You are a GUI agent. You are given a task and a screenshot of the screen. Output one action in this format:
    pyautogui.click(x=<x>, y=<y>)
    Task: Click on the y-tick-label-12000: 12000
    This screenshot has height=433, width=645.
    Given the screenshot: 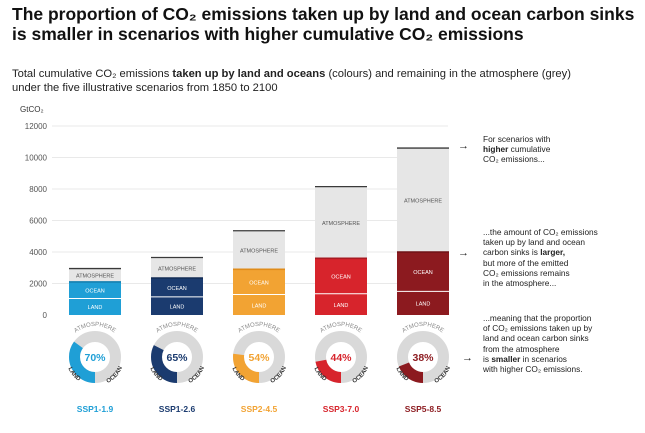 What is the action you would take?
    pyautogui.click(x=36, y=126)
    